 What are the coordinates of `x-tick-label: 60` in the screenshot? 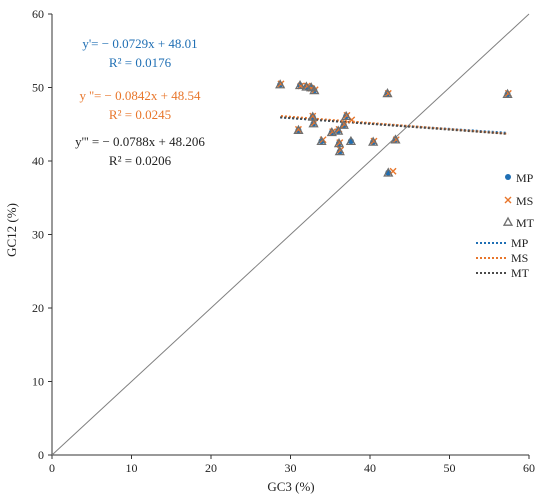 It's located at (529, 468).